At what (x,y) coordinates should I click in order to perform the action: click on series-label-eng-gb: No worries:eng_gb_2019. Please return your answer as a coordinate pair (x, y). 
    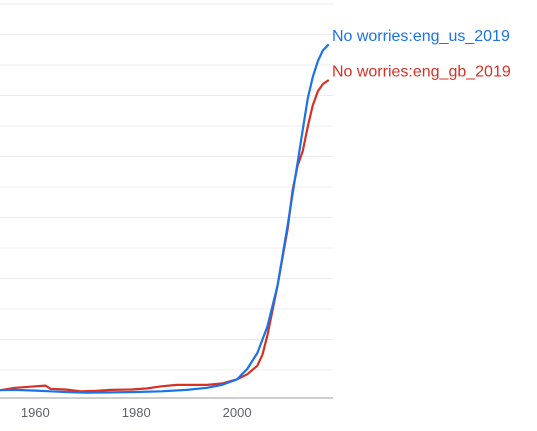
    Looking at the image, I should click on (421, 71).